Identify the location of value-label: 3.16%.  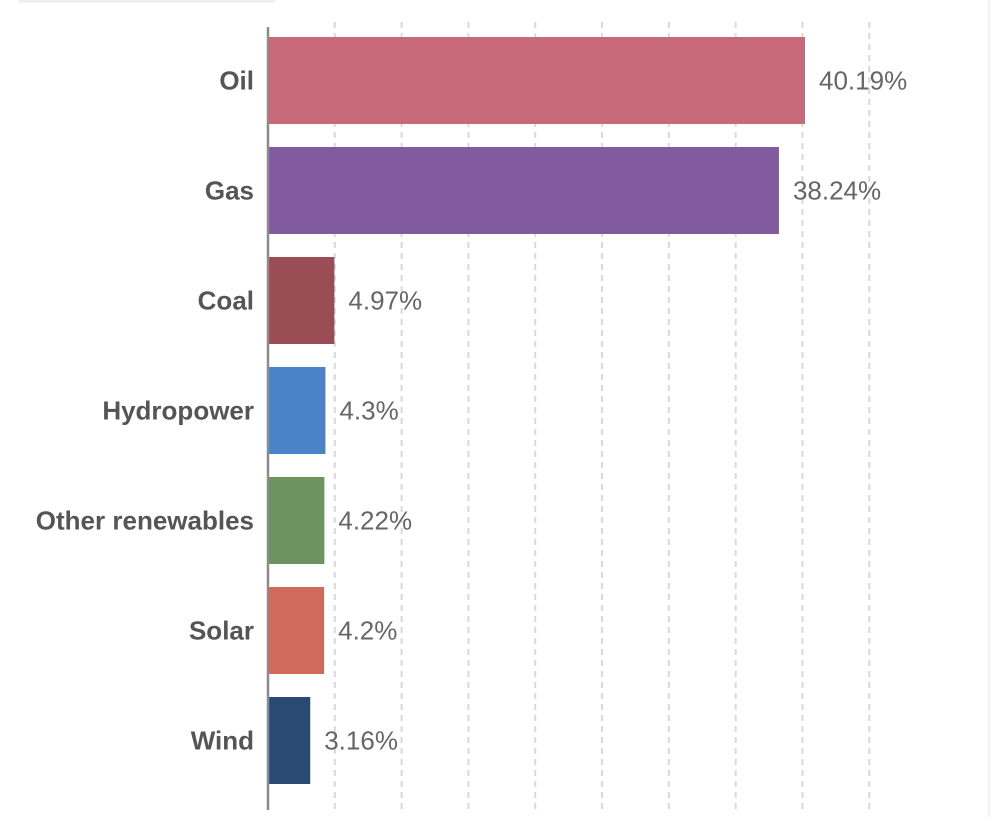
(361, 741).